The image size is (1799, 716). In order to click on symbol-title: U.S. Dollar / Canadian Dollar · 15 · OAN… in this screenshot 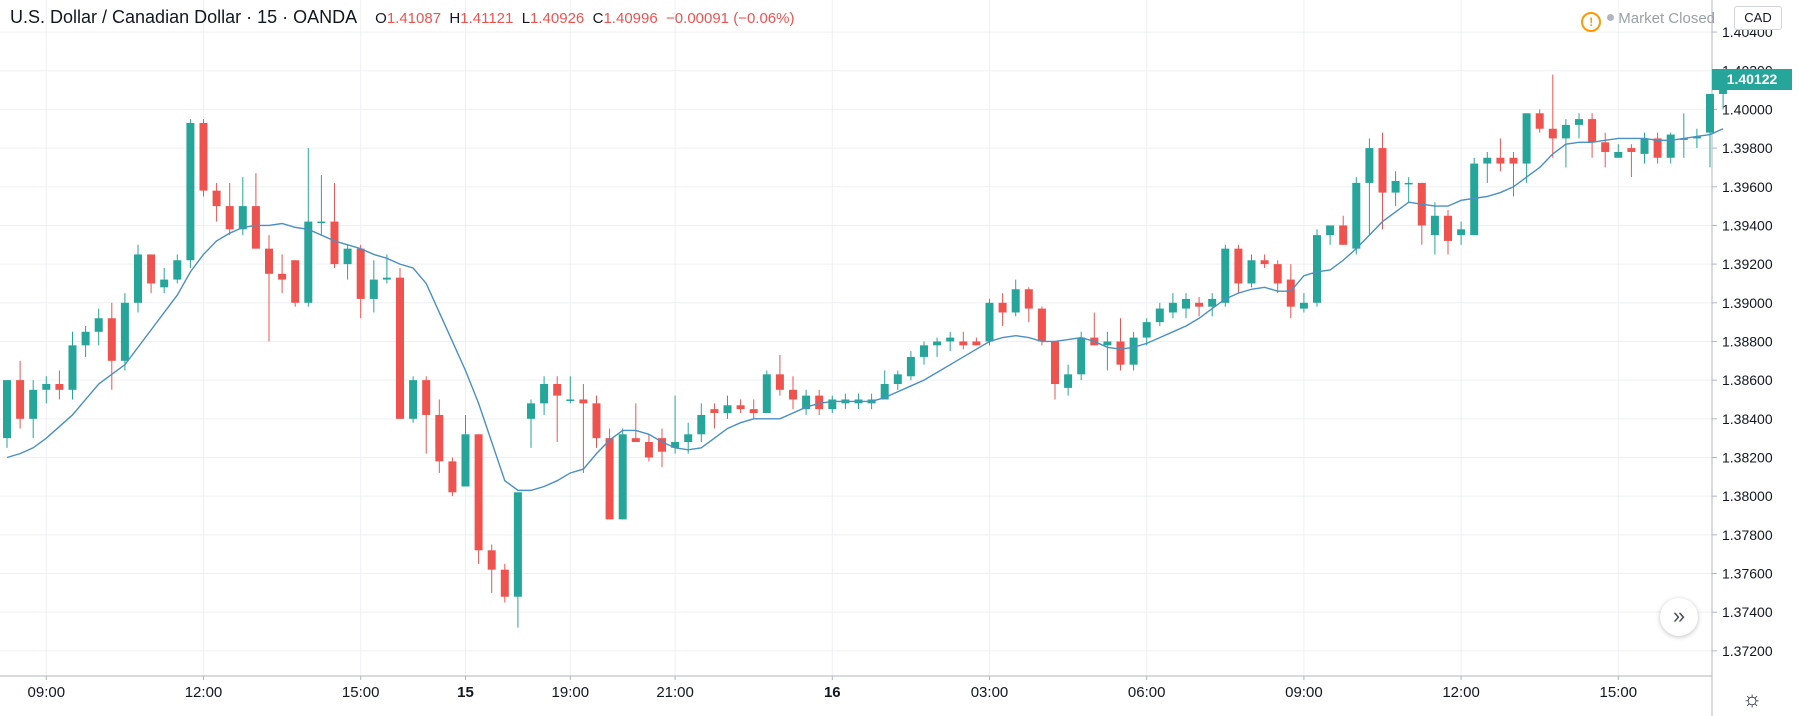, I will do `click(183, 17)`.